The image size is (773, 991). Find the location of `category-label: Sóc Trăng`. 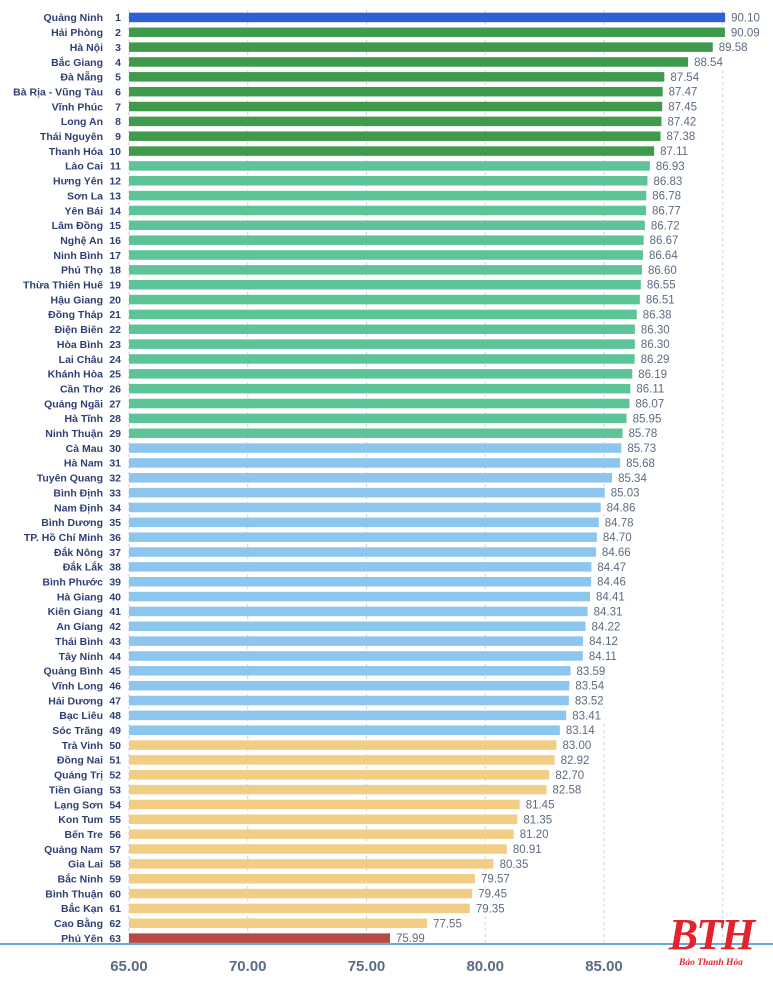

category-label: Sóc Trăng is located at coordinates (77, 731).